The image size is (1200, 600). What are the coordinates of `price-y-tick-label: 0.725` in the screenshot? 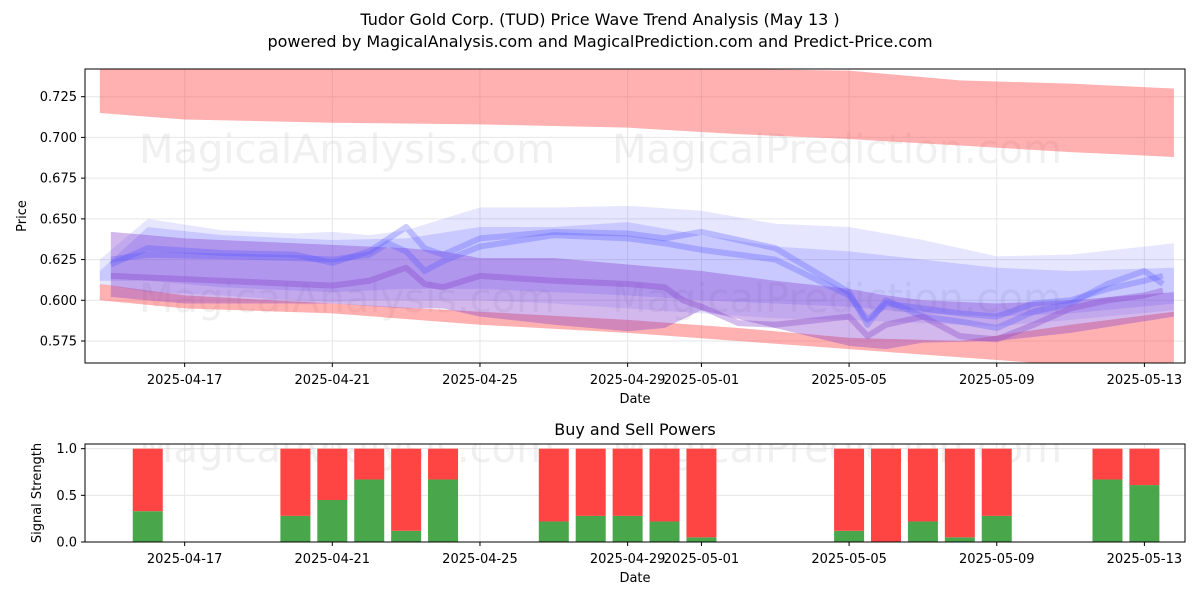 It's located at (58, 97).